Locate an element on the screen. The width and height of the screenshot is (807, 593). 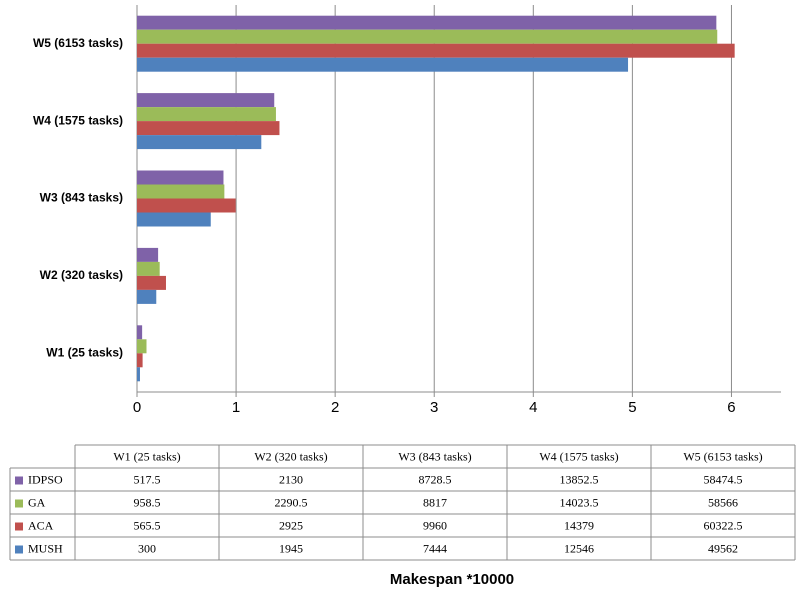
table-cell: 9960 is located at coordinates (435, 525).